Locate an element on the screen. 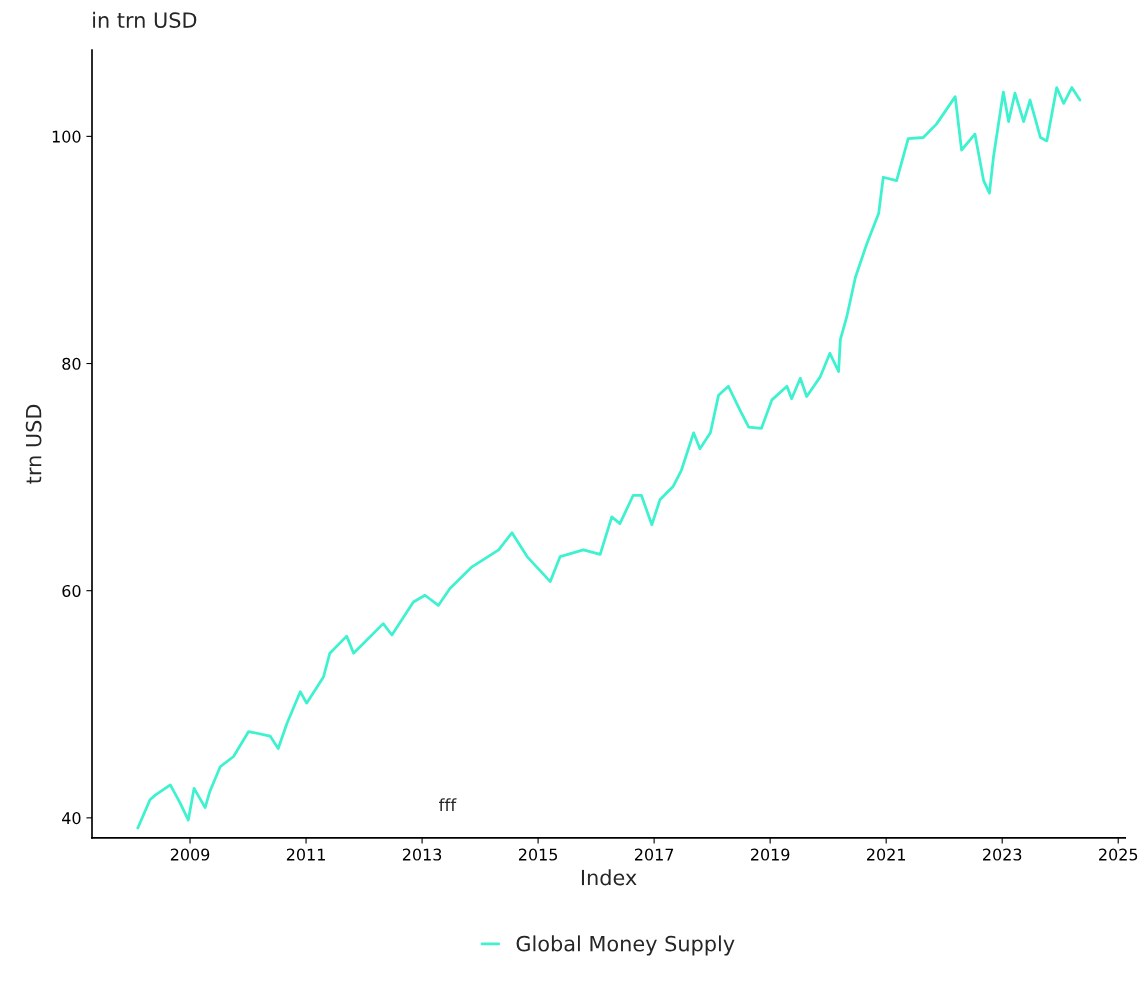 The image size is (1140, 1001). x-tick-label: 2023 is located at coordinates (1002, 854).